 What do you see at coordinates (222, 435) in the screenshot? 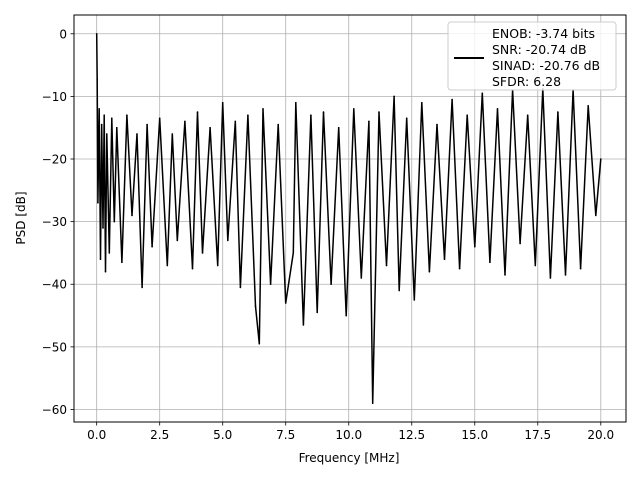
I see `x-tick-label: 5.0` at bounding box center [222, 435].